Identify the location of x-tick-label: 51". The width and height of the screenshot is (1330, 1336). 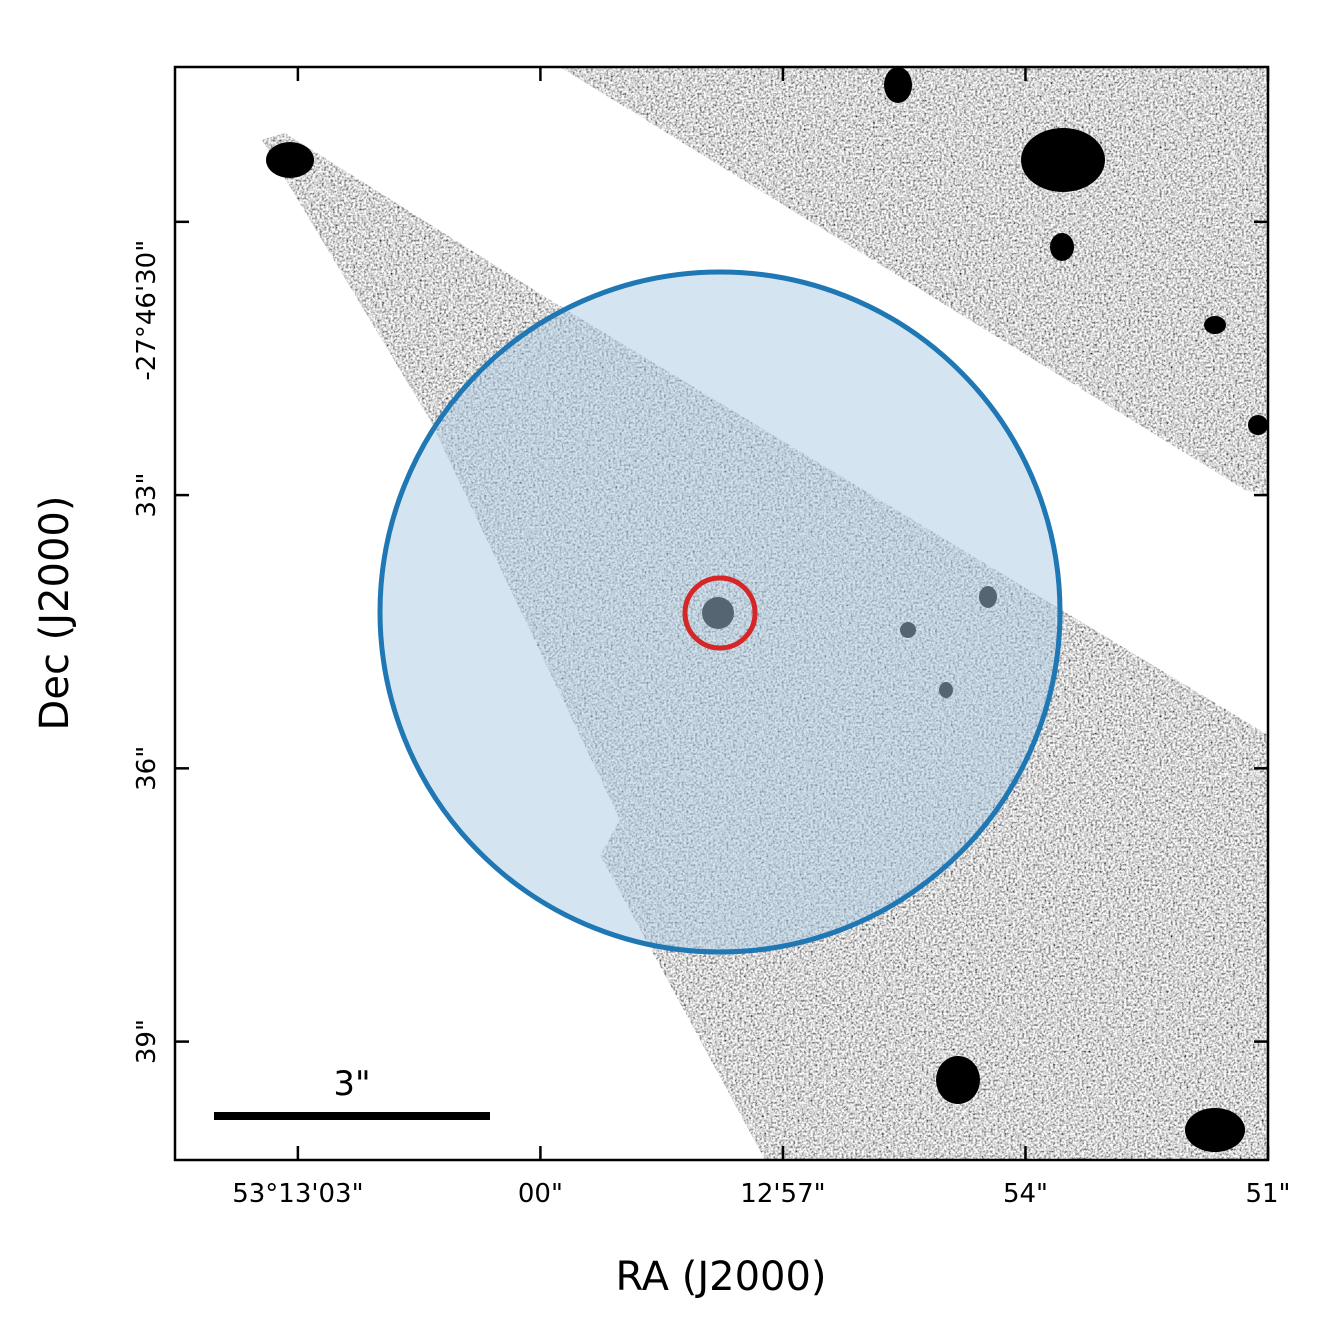
(1267, 1194).